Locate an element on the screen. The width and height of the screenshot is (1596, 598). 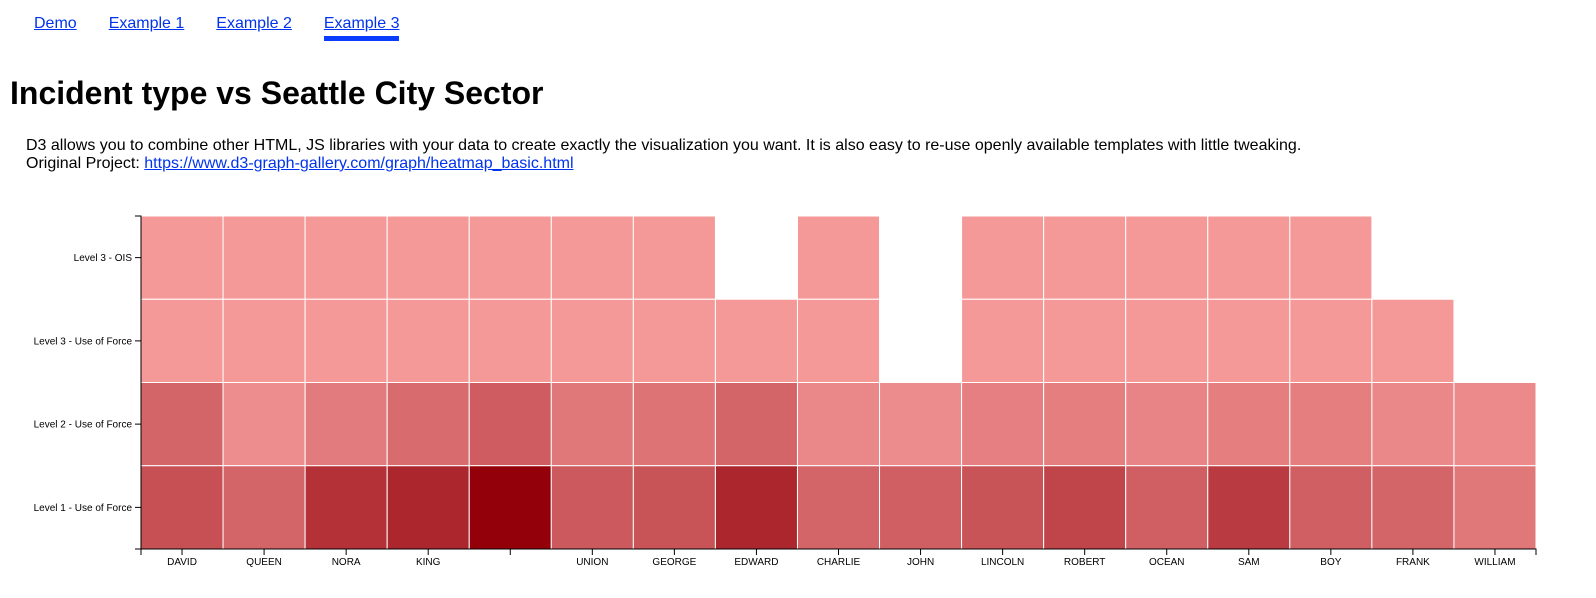
top-nav: Demo Example 1 Example 2 Example 3 is located at coordinates (232, 28).